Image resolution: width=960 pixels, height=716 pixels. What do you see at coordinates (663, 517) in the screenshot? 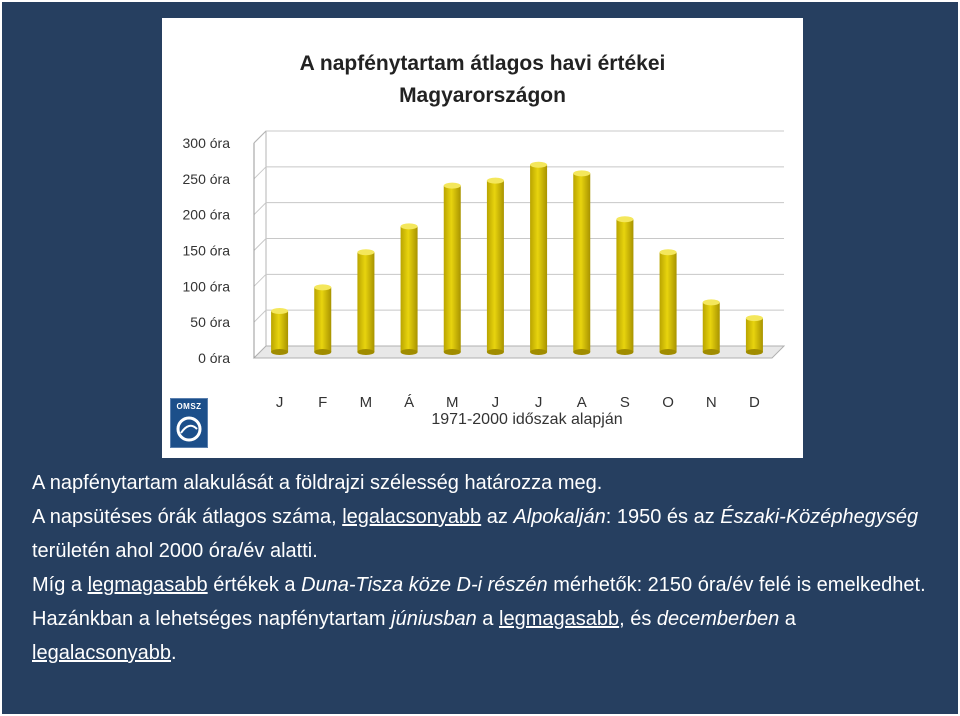
I see `p2-text-e: : 1950 és az` at bounding box center [663, 517].